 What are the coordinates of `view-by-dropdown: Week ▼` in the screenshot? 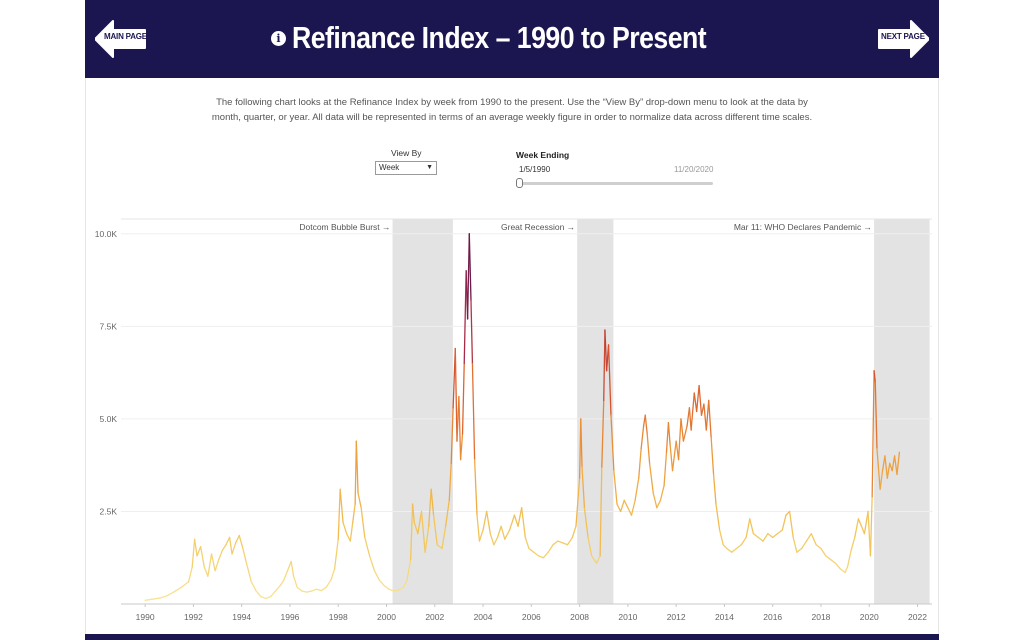 It's located at (406, 168).